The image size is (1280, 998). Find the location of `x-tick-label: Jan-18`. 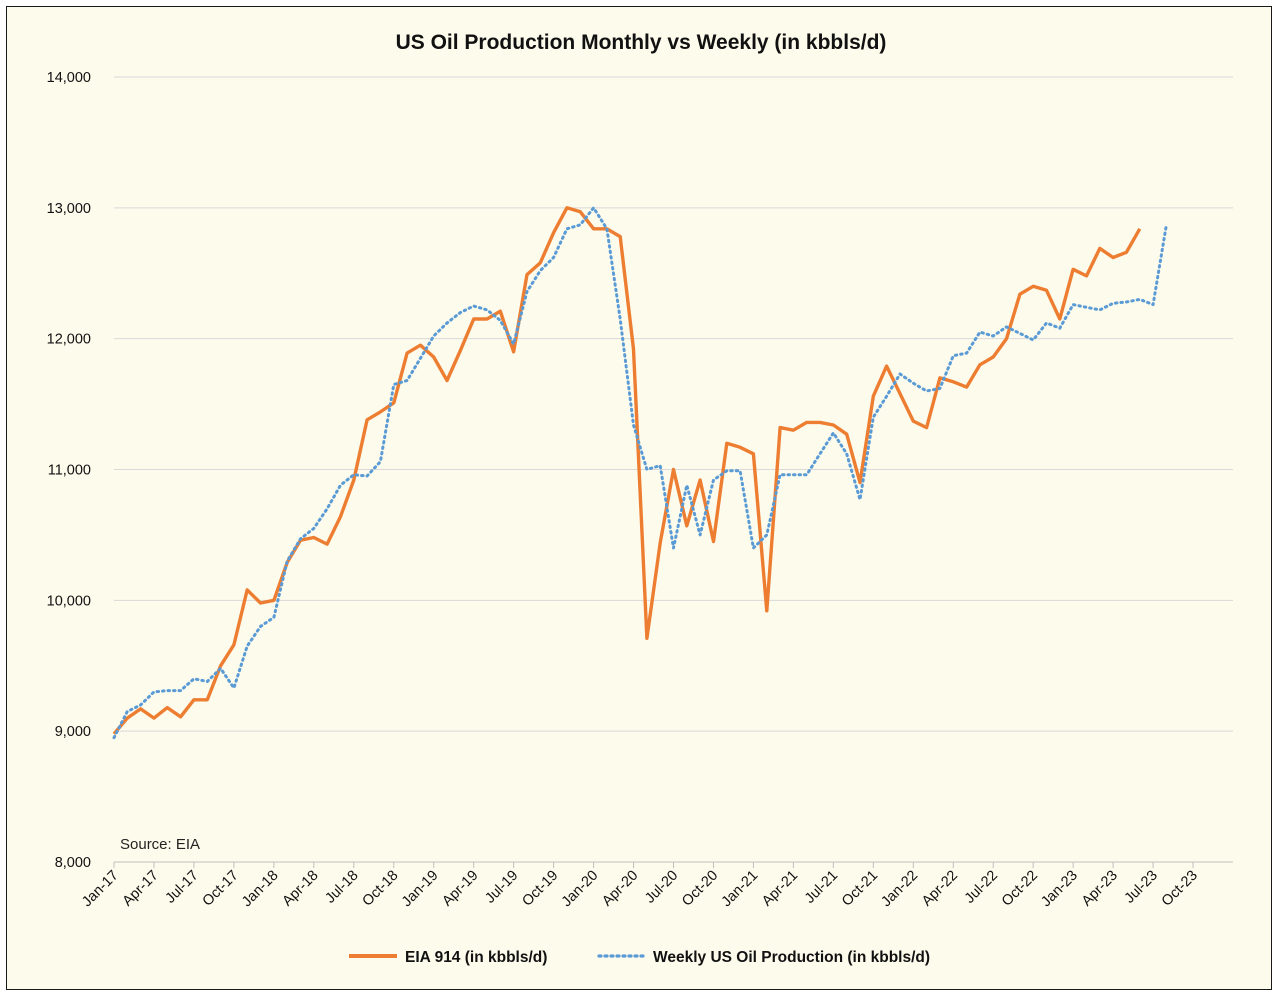

x-tick-label: Jan-18 is located at coordinates (260, 889).